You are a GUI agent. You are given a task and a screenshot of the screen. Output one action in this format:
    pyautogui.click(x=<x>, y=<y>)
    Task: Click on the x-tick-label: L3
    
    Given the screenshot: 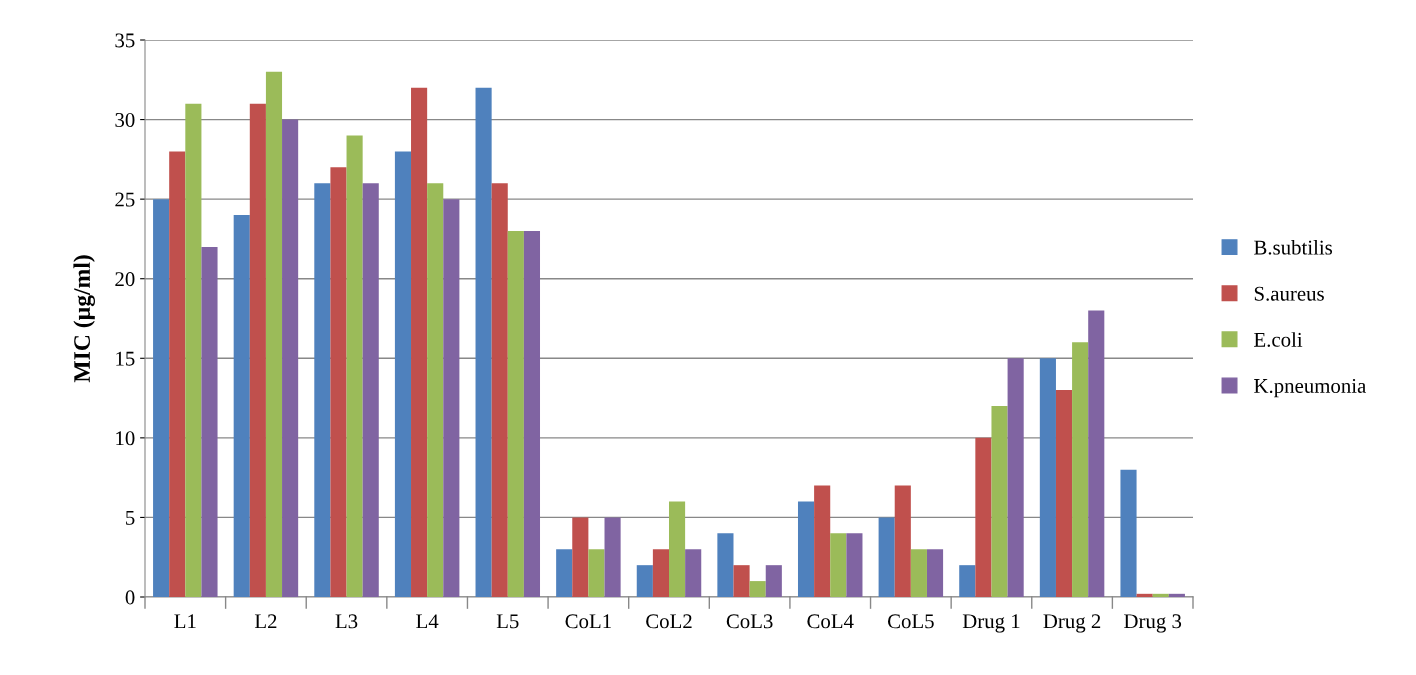 What is the action you would take?
    pyautogui.click(x=346, y=621)
    